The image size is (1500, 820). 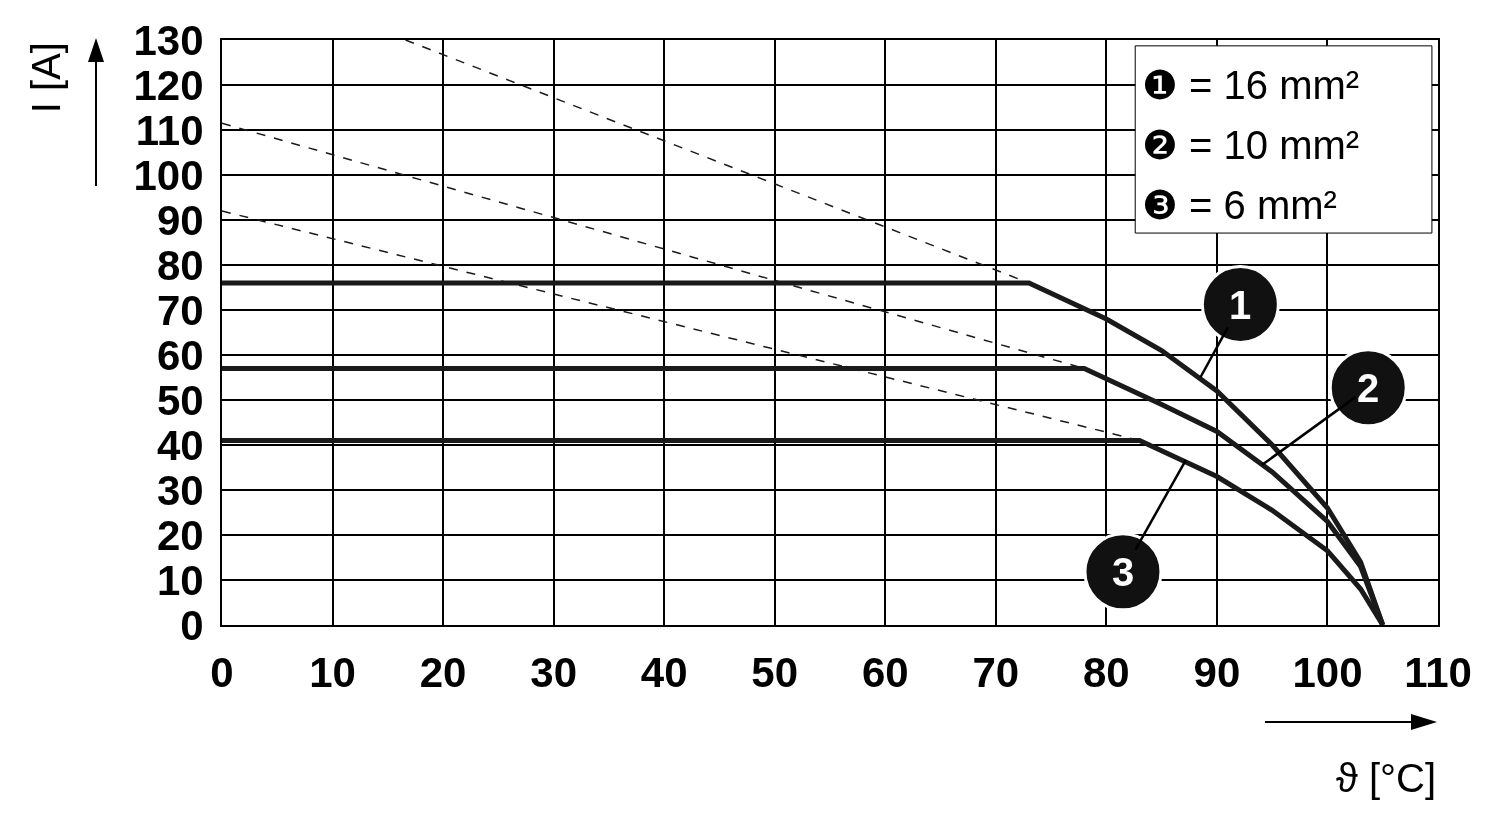 What do you see at coordinates (1327, 673) in the screenshot?
I see `x-tick-label: 100` at bounding box center [1327, 673].